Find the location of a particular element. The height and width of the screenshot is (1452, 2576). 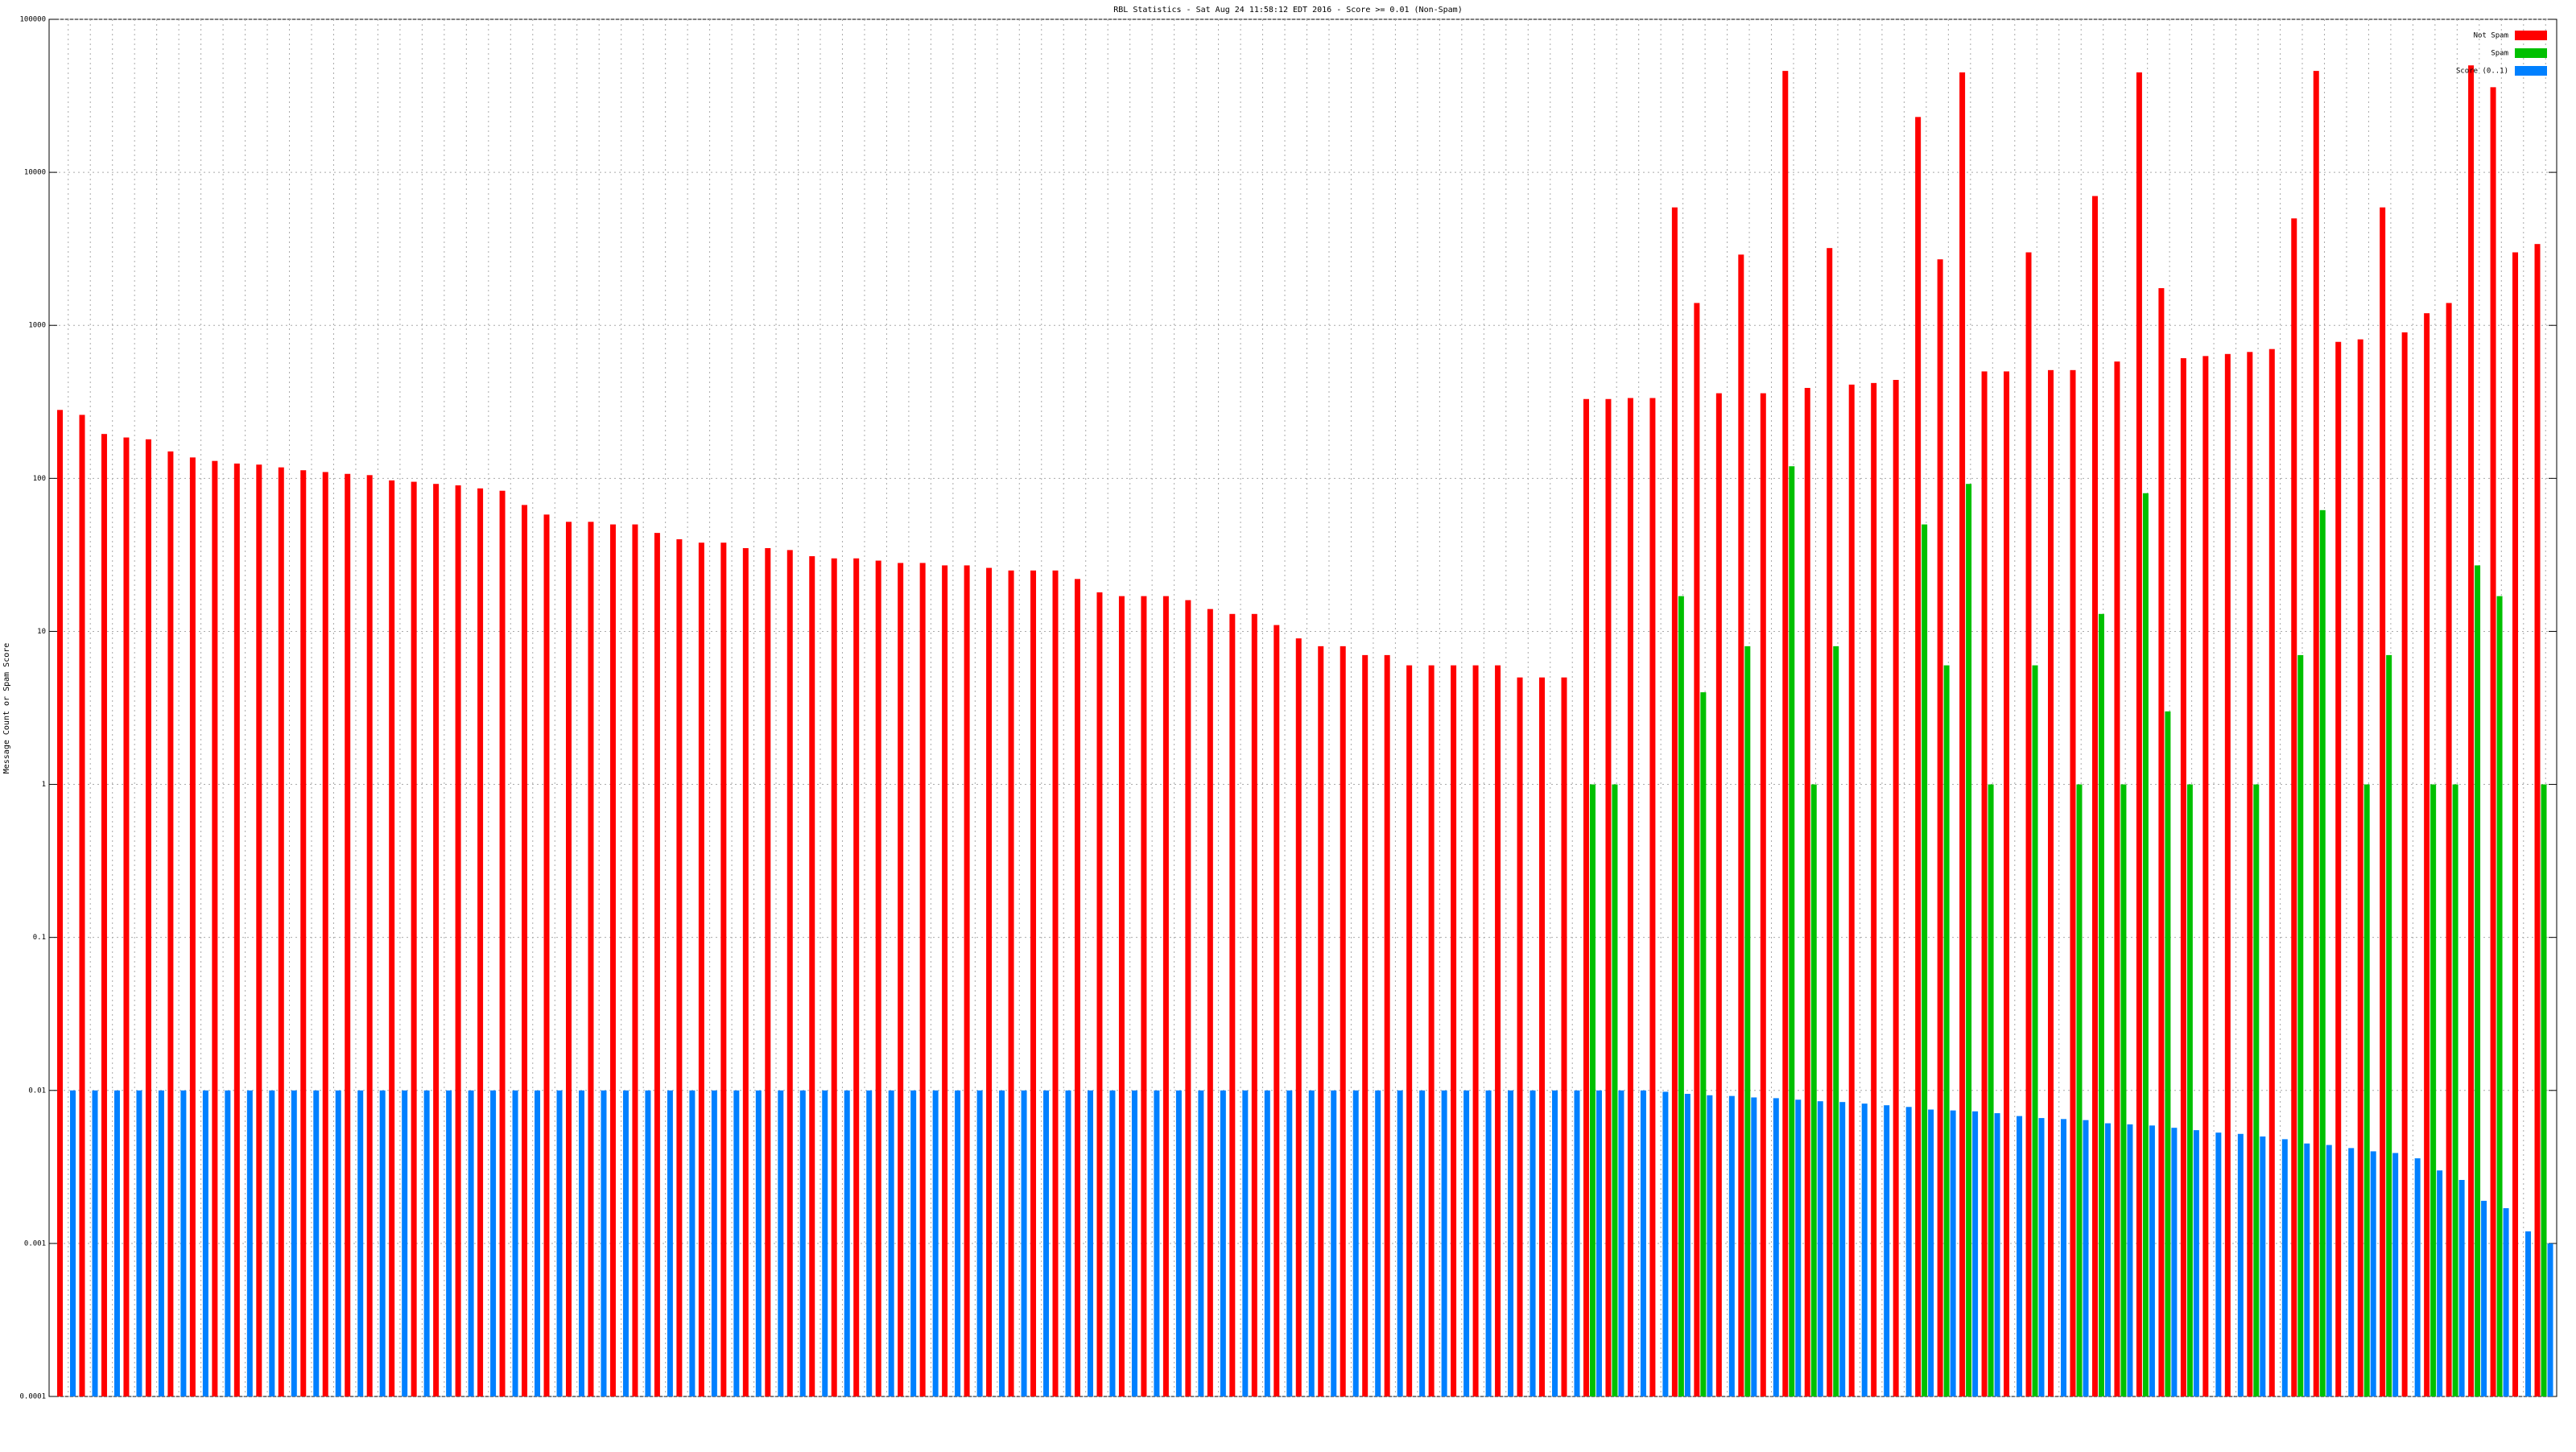

y-tick-label: 100 is located at coordinates (39, 479).